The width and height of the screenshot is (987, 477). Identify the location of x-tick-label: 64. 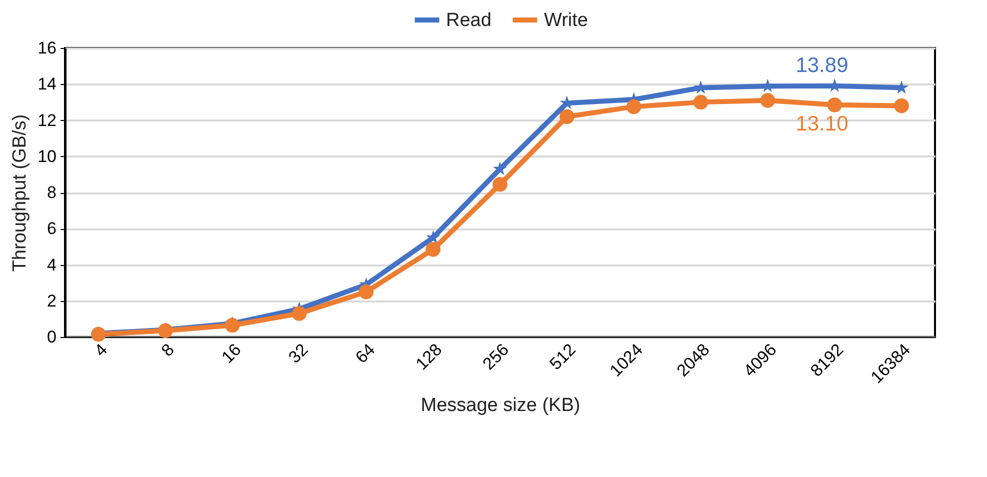
(365, 353).